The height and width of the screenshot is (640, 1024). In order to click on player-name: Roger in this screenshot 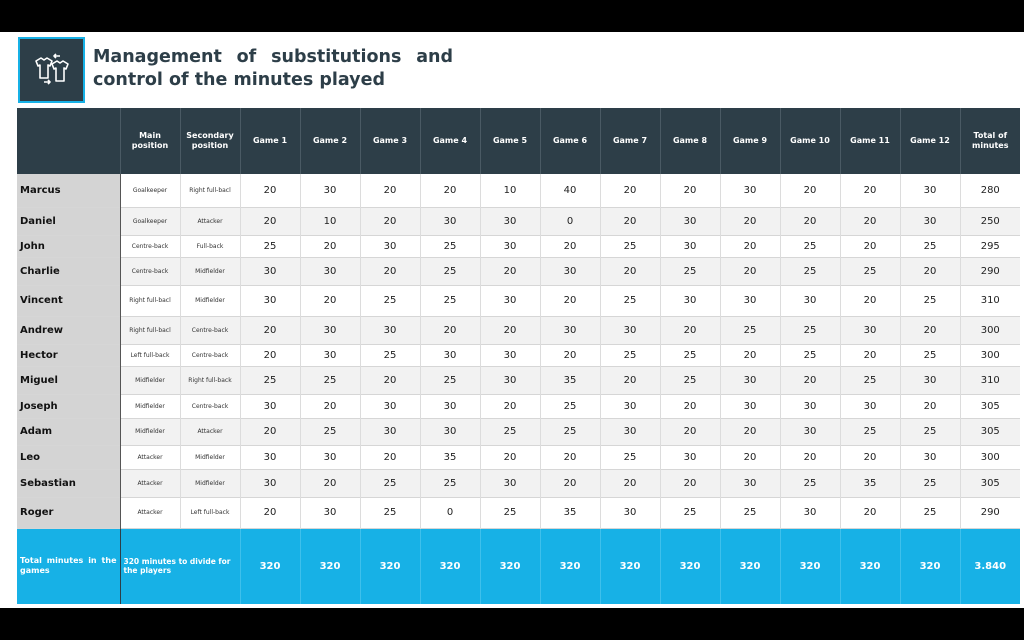, I will do `click(69, 512)`.